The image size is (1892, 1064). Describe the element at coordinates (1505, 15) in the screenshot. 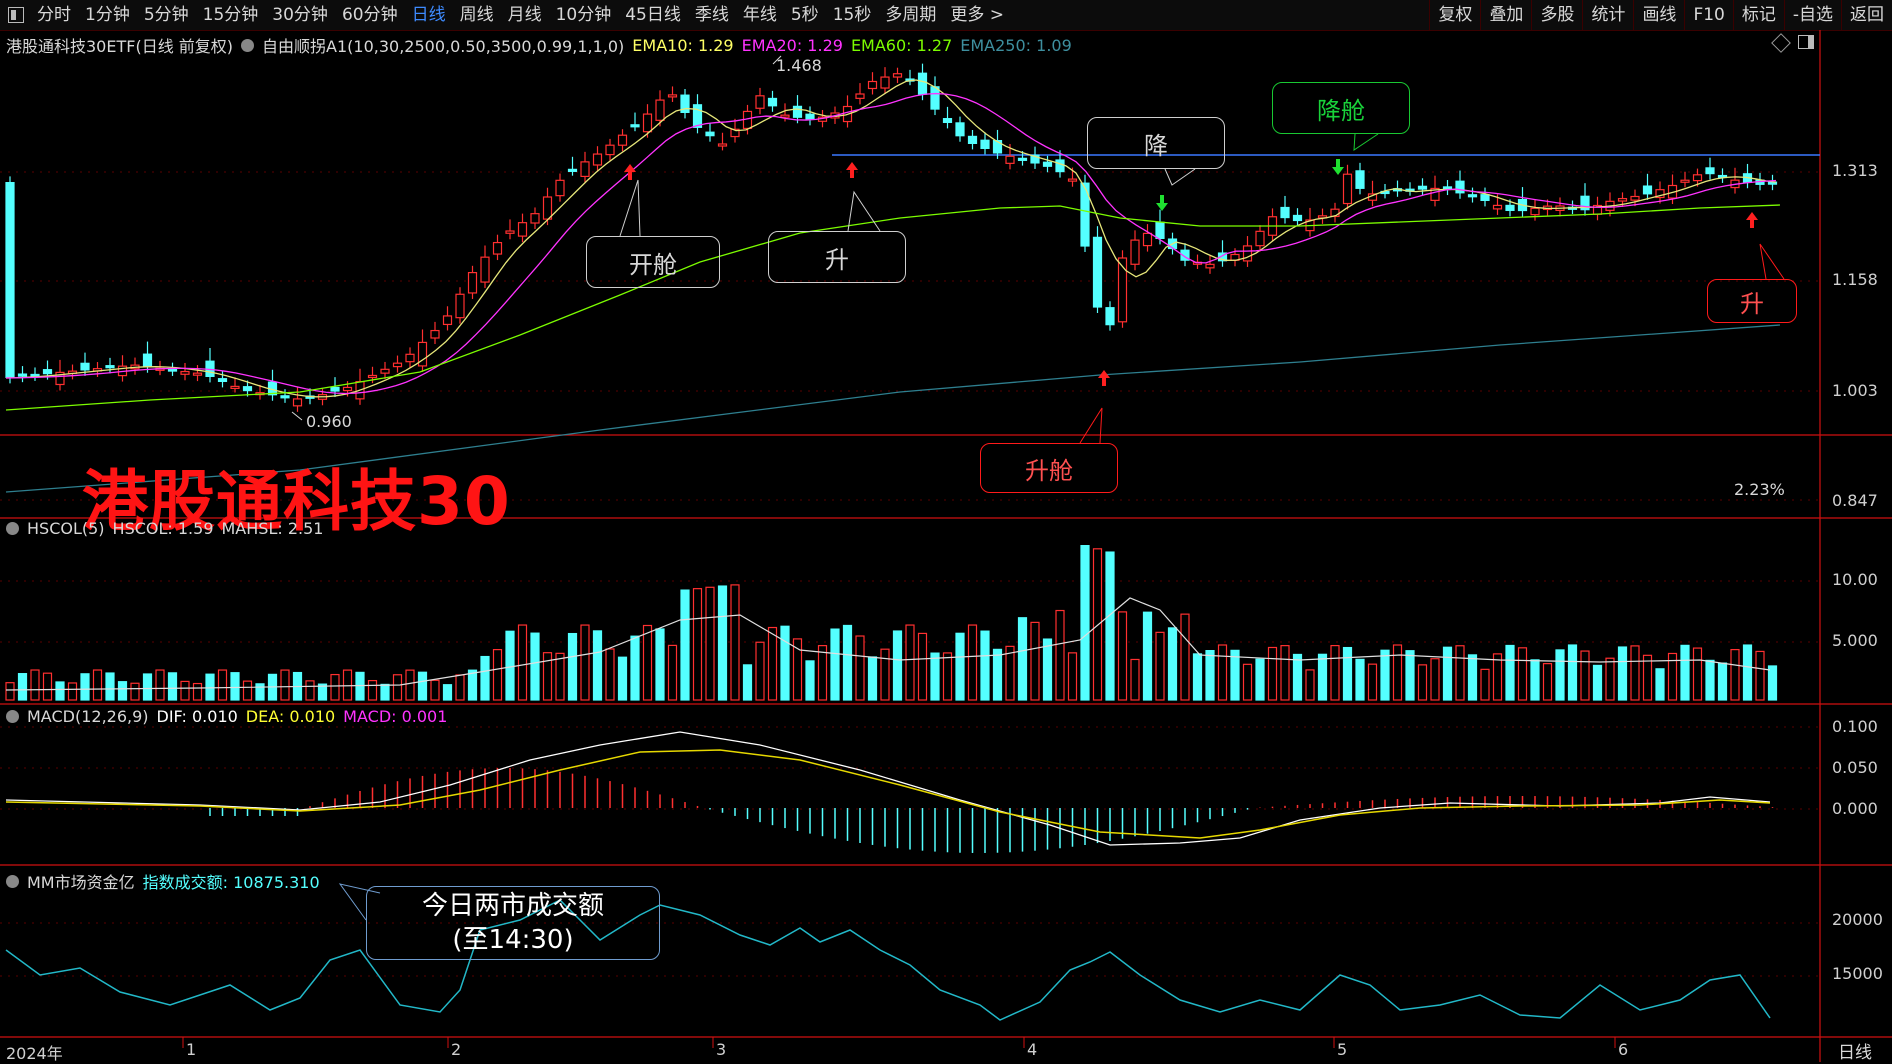

I see `toolbar-button-1: 叠加` at that location.